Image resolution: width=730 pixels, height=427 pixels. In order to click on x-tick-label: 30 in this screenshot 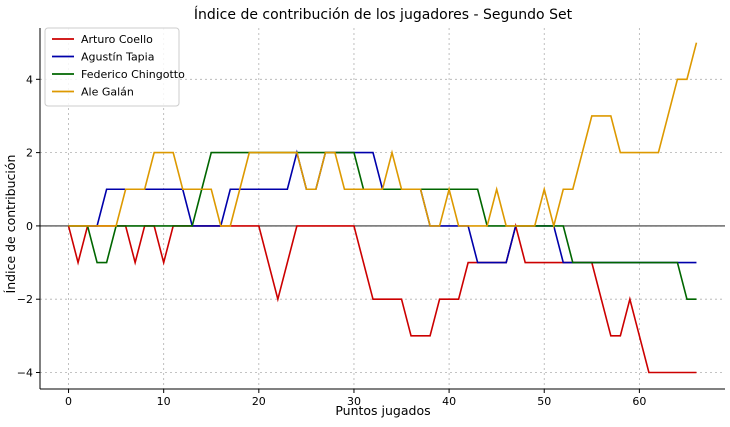, I will do `click(354, 401)`.